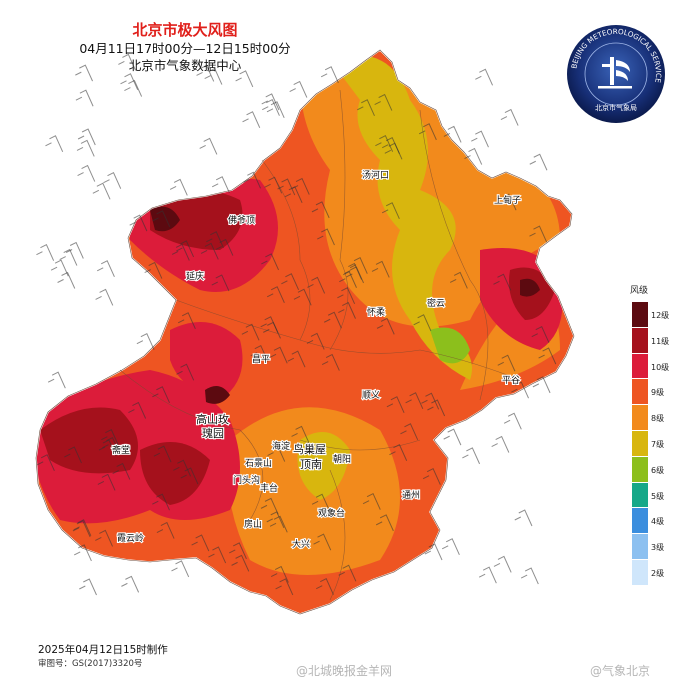 This screenshot has width=690, height=690. I want to click on place-label: 顶南, so click(311, 464).